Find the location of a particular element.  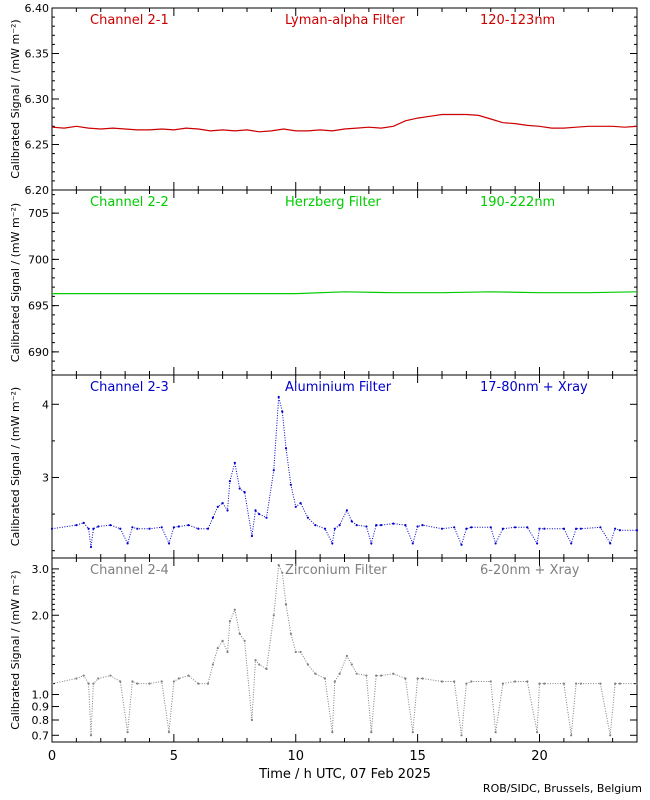

y-tick-label: 700 is located at coordinates (38, 259).